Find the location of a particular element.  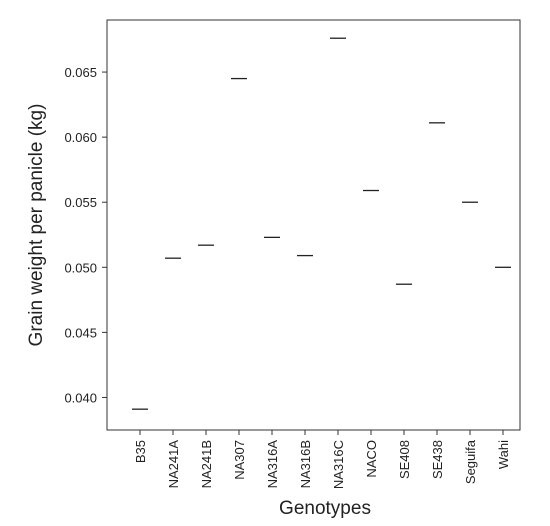

y-tick-label: 0.050 is located at coordinates (80, 267).